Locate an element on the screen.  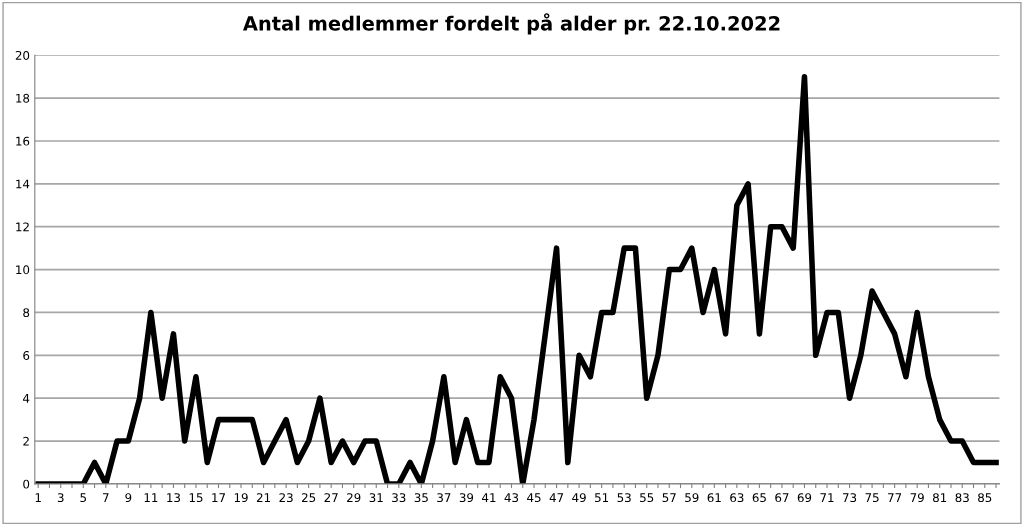
x-tick-label: 3 is located at coordinates (60, 498).